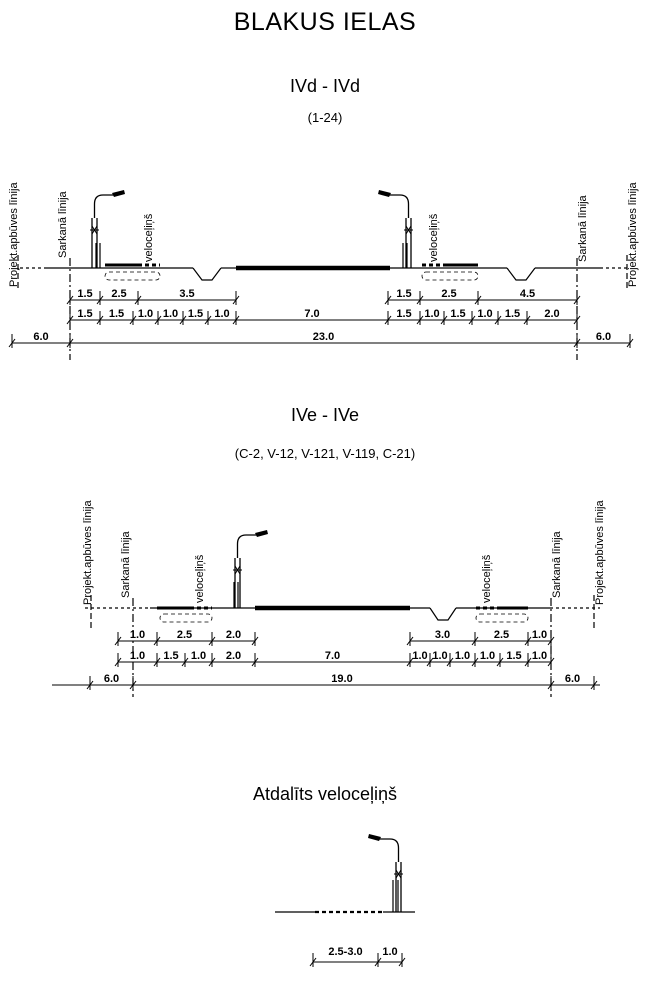 The image size is (650, 983). What do you see at coordinates (325, 117) in the screenshot?
I see `section1-subtitle: (1-24)` at bounding box center [325, 117].